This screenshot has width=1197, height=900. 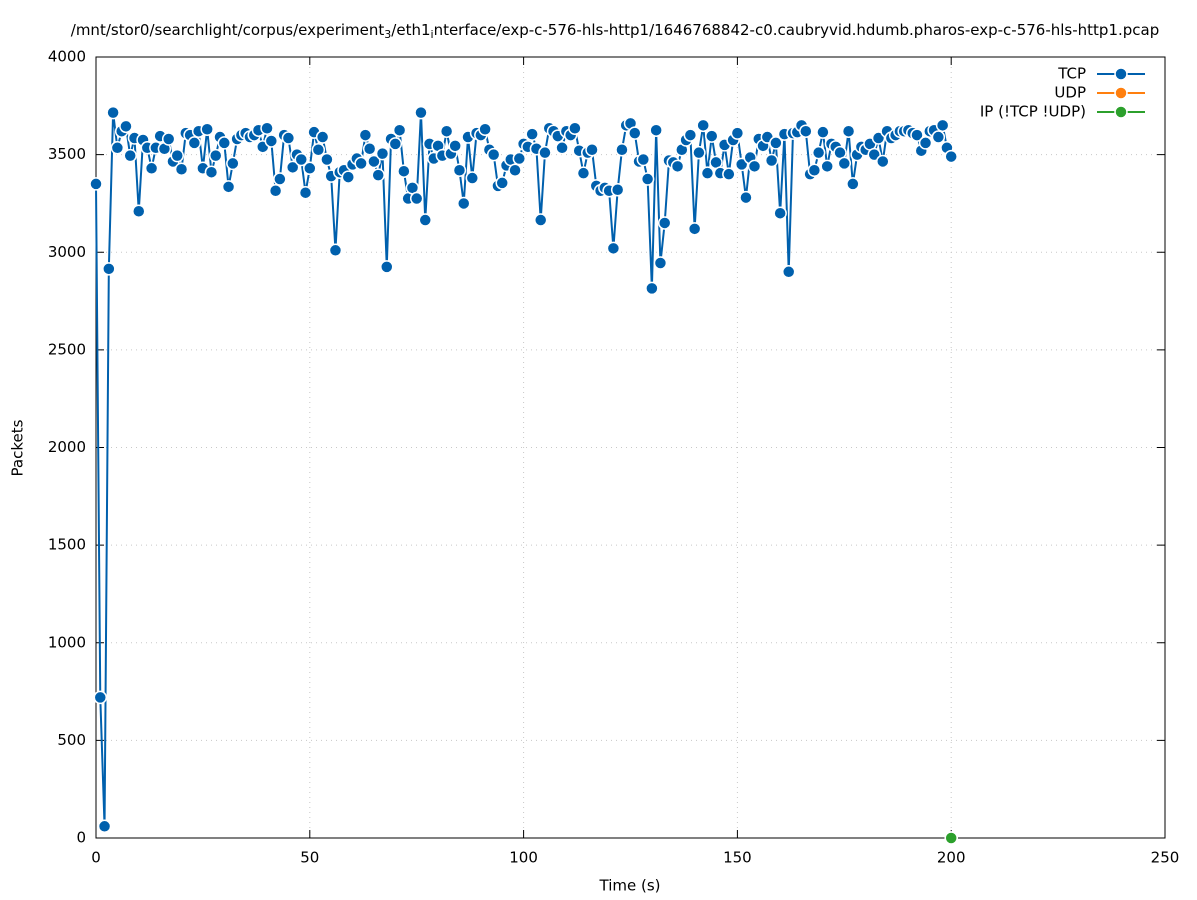 I want to click on y-tick-label: 2000, so click(x=67, y=447).